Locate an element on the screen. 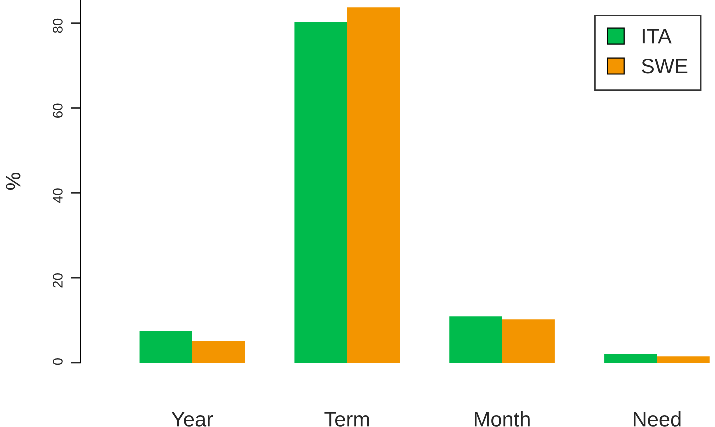 The height and width of the screenshot is (427, 715). y-tick-label: 20 is located at coordinates (58, 281).